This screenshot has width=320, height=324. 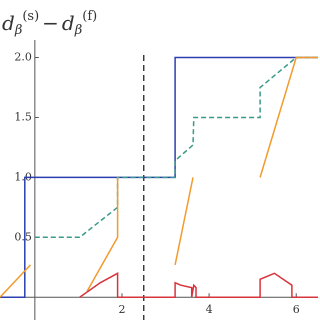 I want to click on title-part: (f), so click(x=89, y=16).